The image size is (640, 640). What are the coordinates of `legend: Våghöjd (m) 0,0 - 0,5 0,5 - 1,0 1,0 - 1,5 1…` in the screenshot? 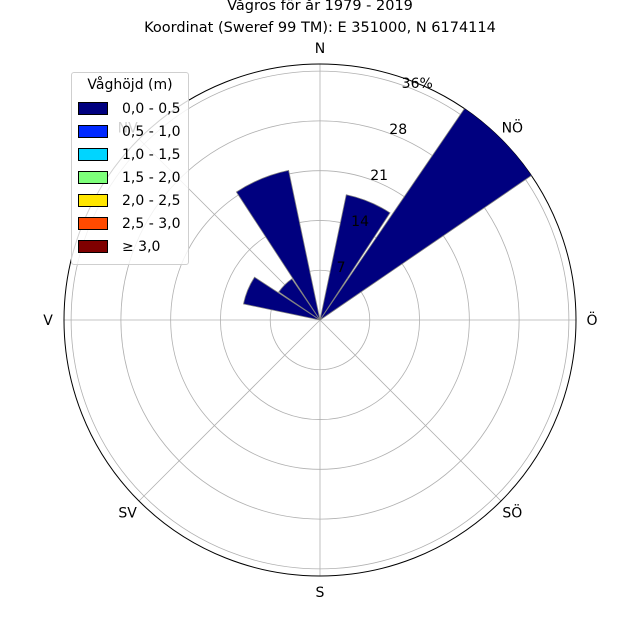 It's located at (130, 168).